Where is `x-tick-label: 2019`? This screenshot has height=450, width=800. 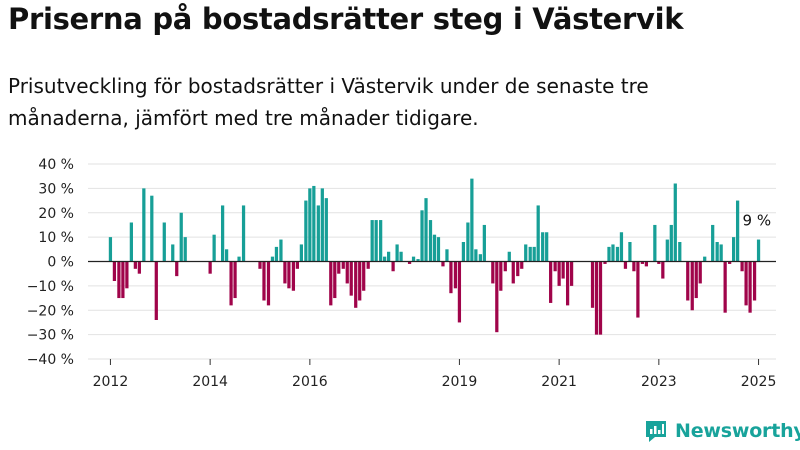 x-tick-label: 2019 is located at coordinates (460, 382).